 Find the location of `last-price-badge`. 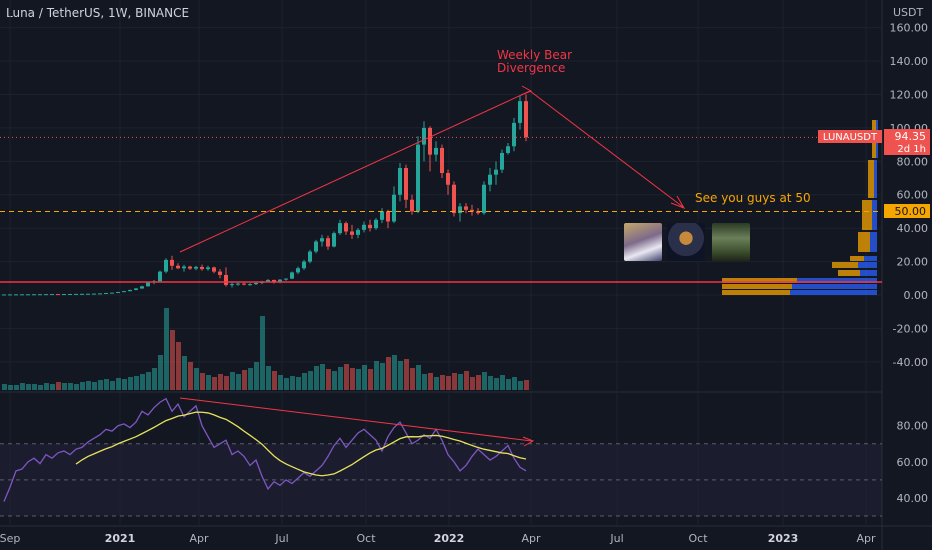

last-price-badge is located at coordinates (907, 142).